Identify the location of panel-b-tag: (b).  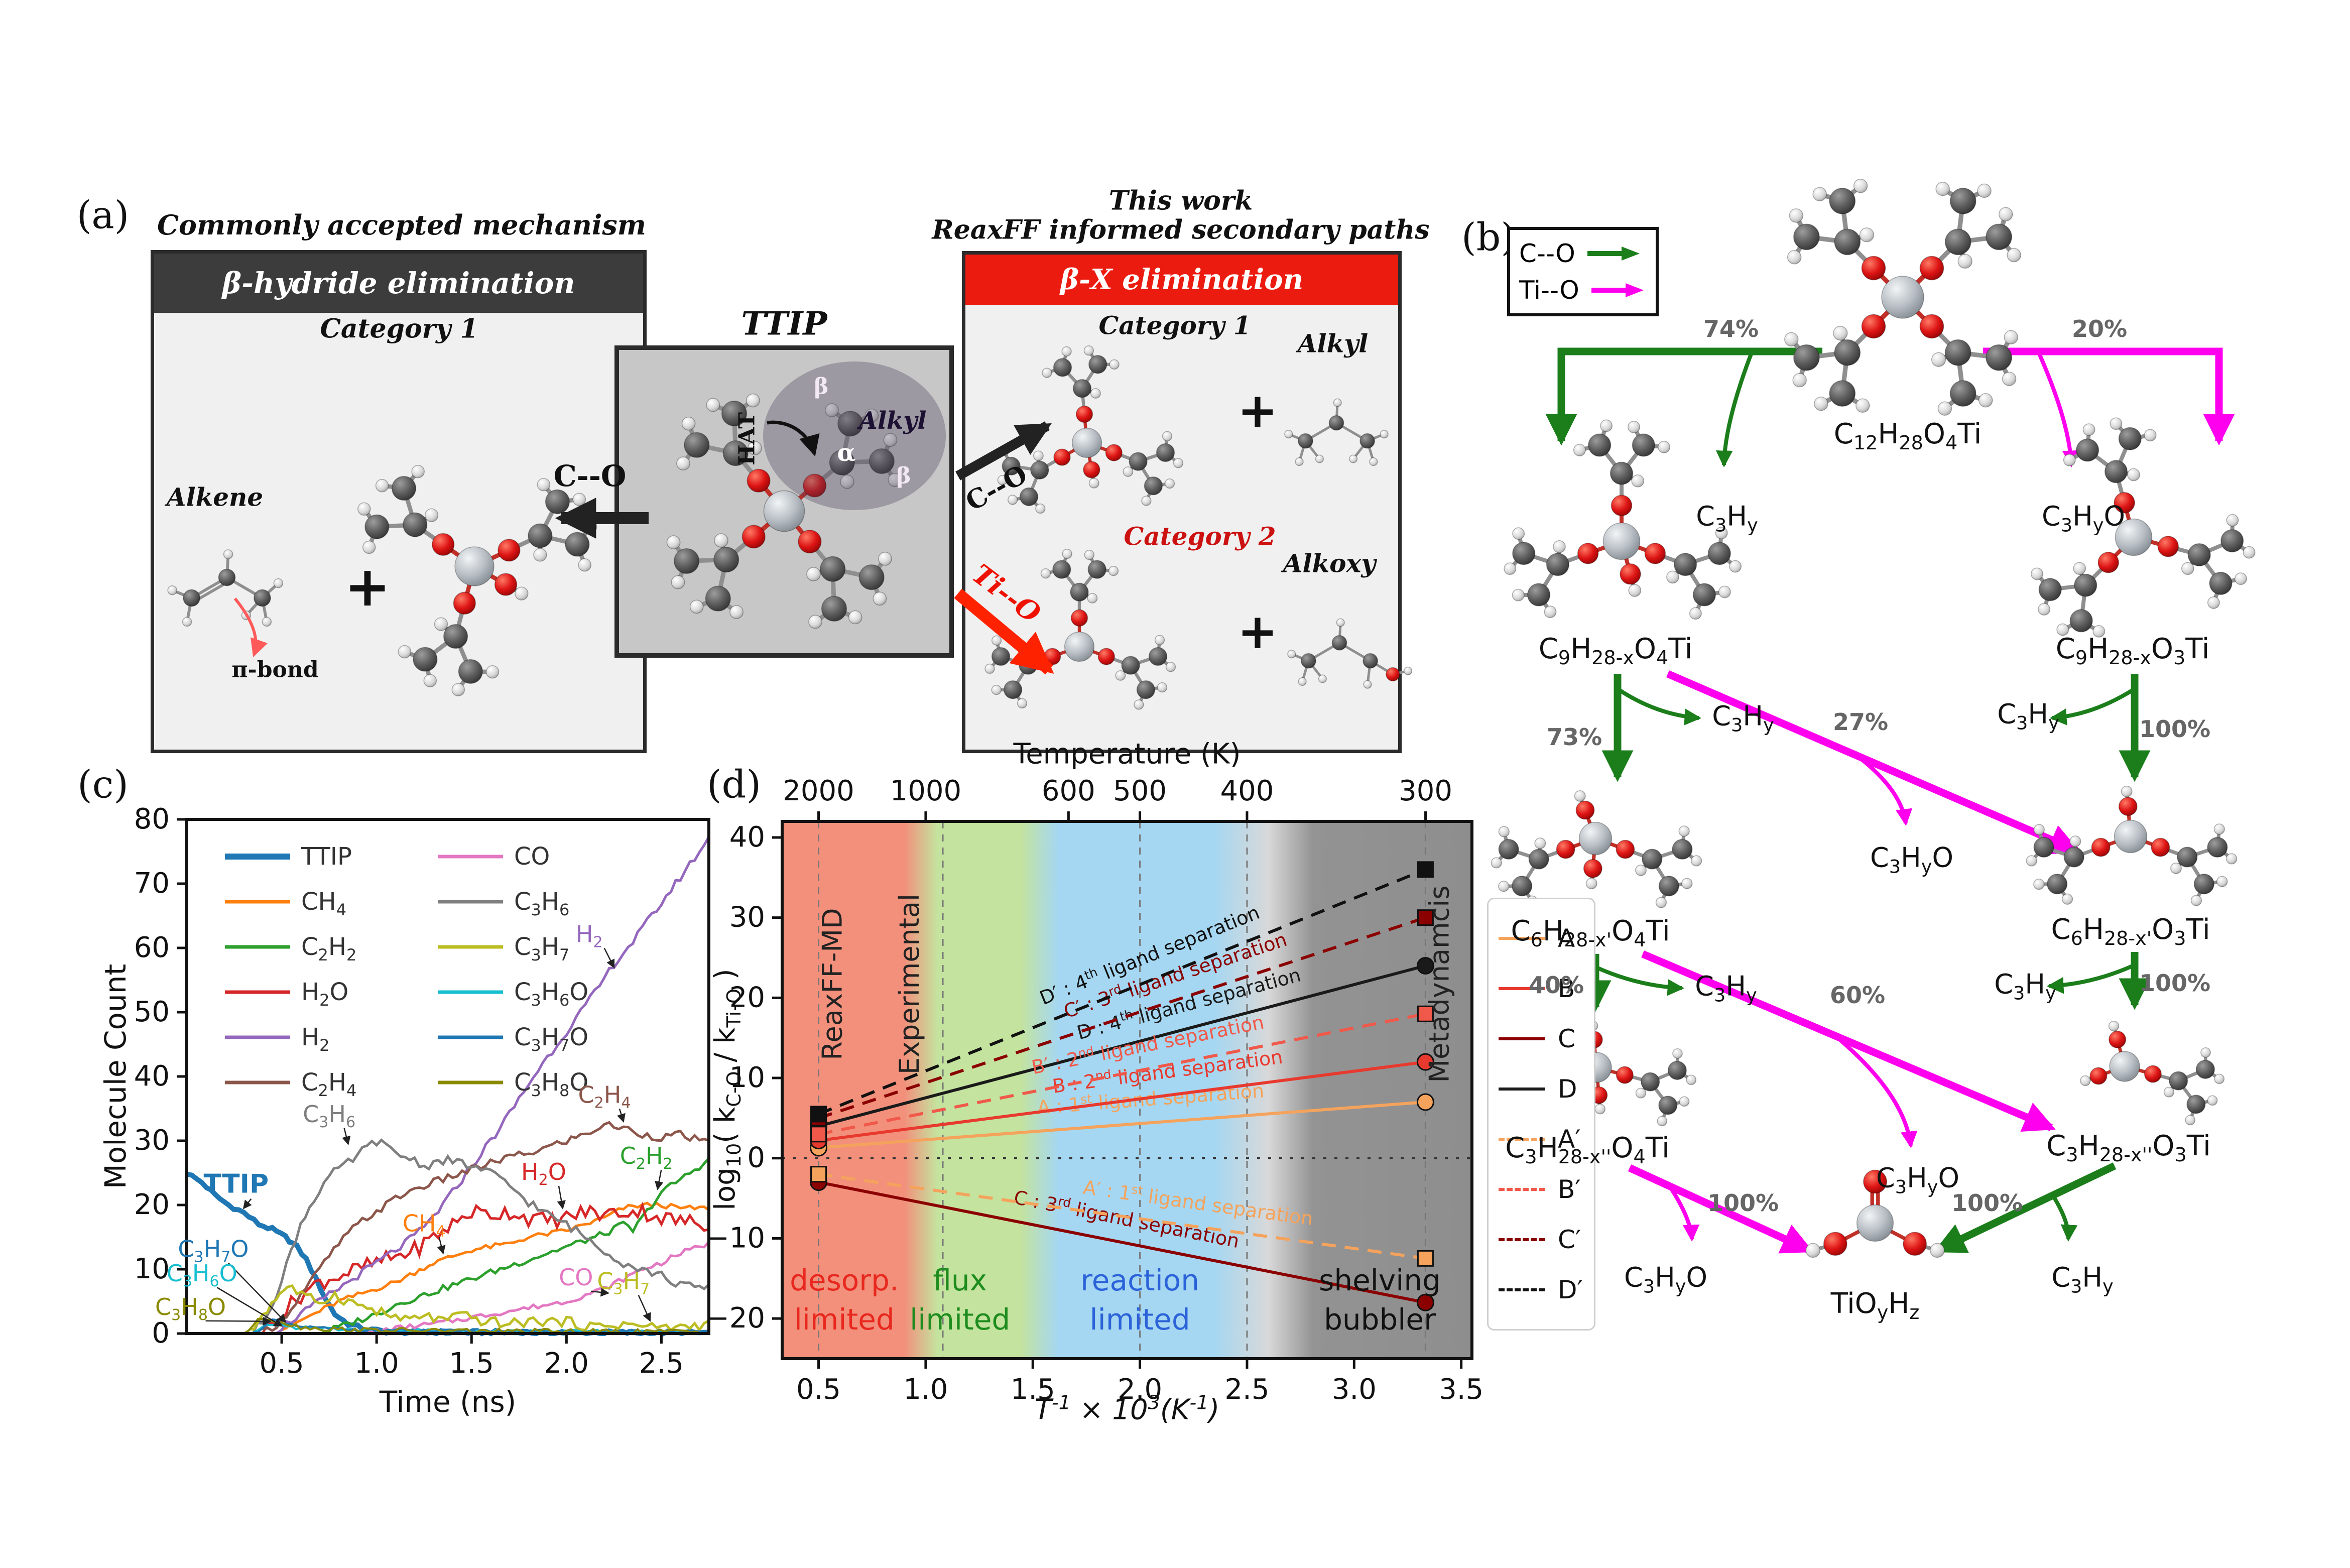
(1488, 237).